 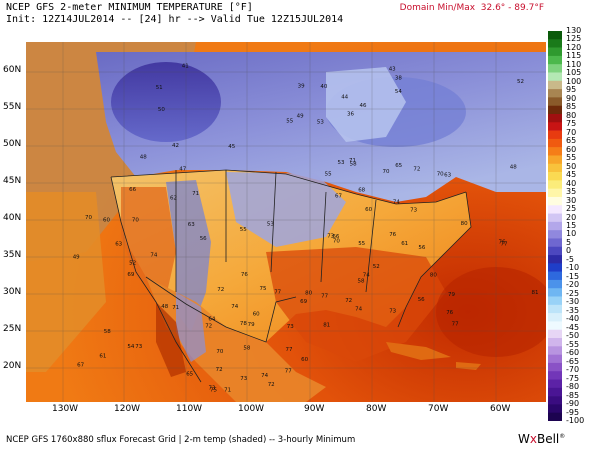 What do you see at coordinates (575, 420) in the screenshot?
I see `colorbar-tick-label: -100` at bounding box center [575, 420].